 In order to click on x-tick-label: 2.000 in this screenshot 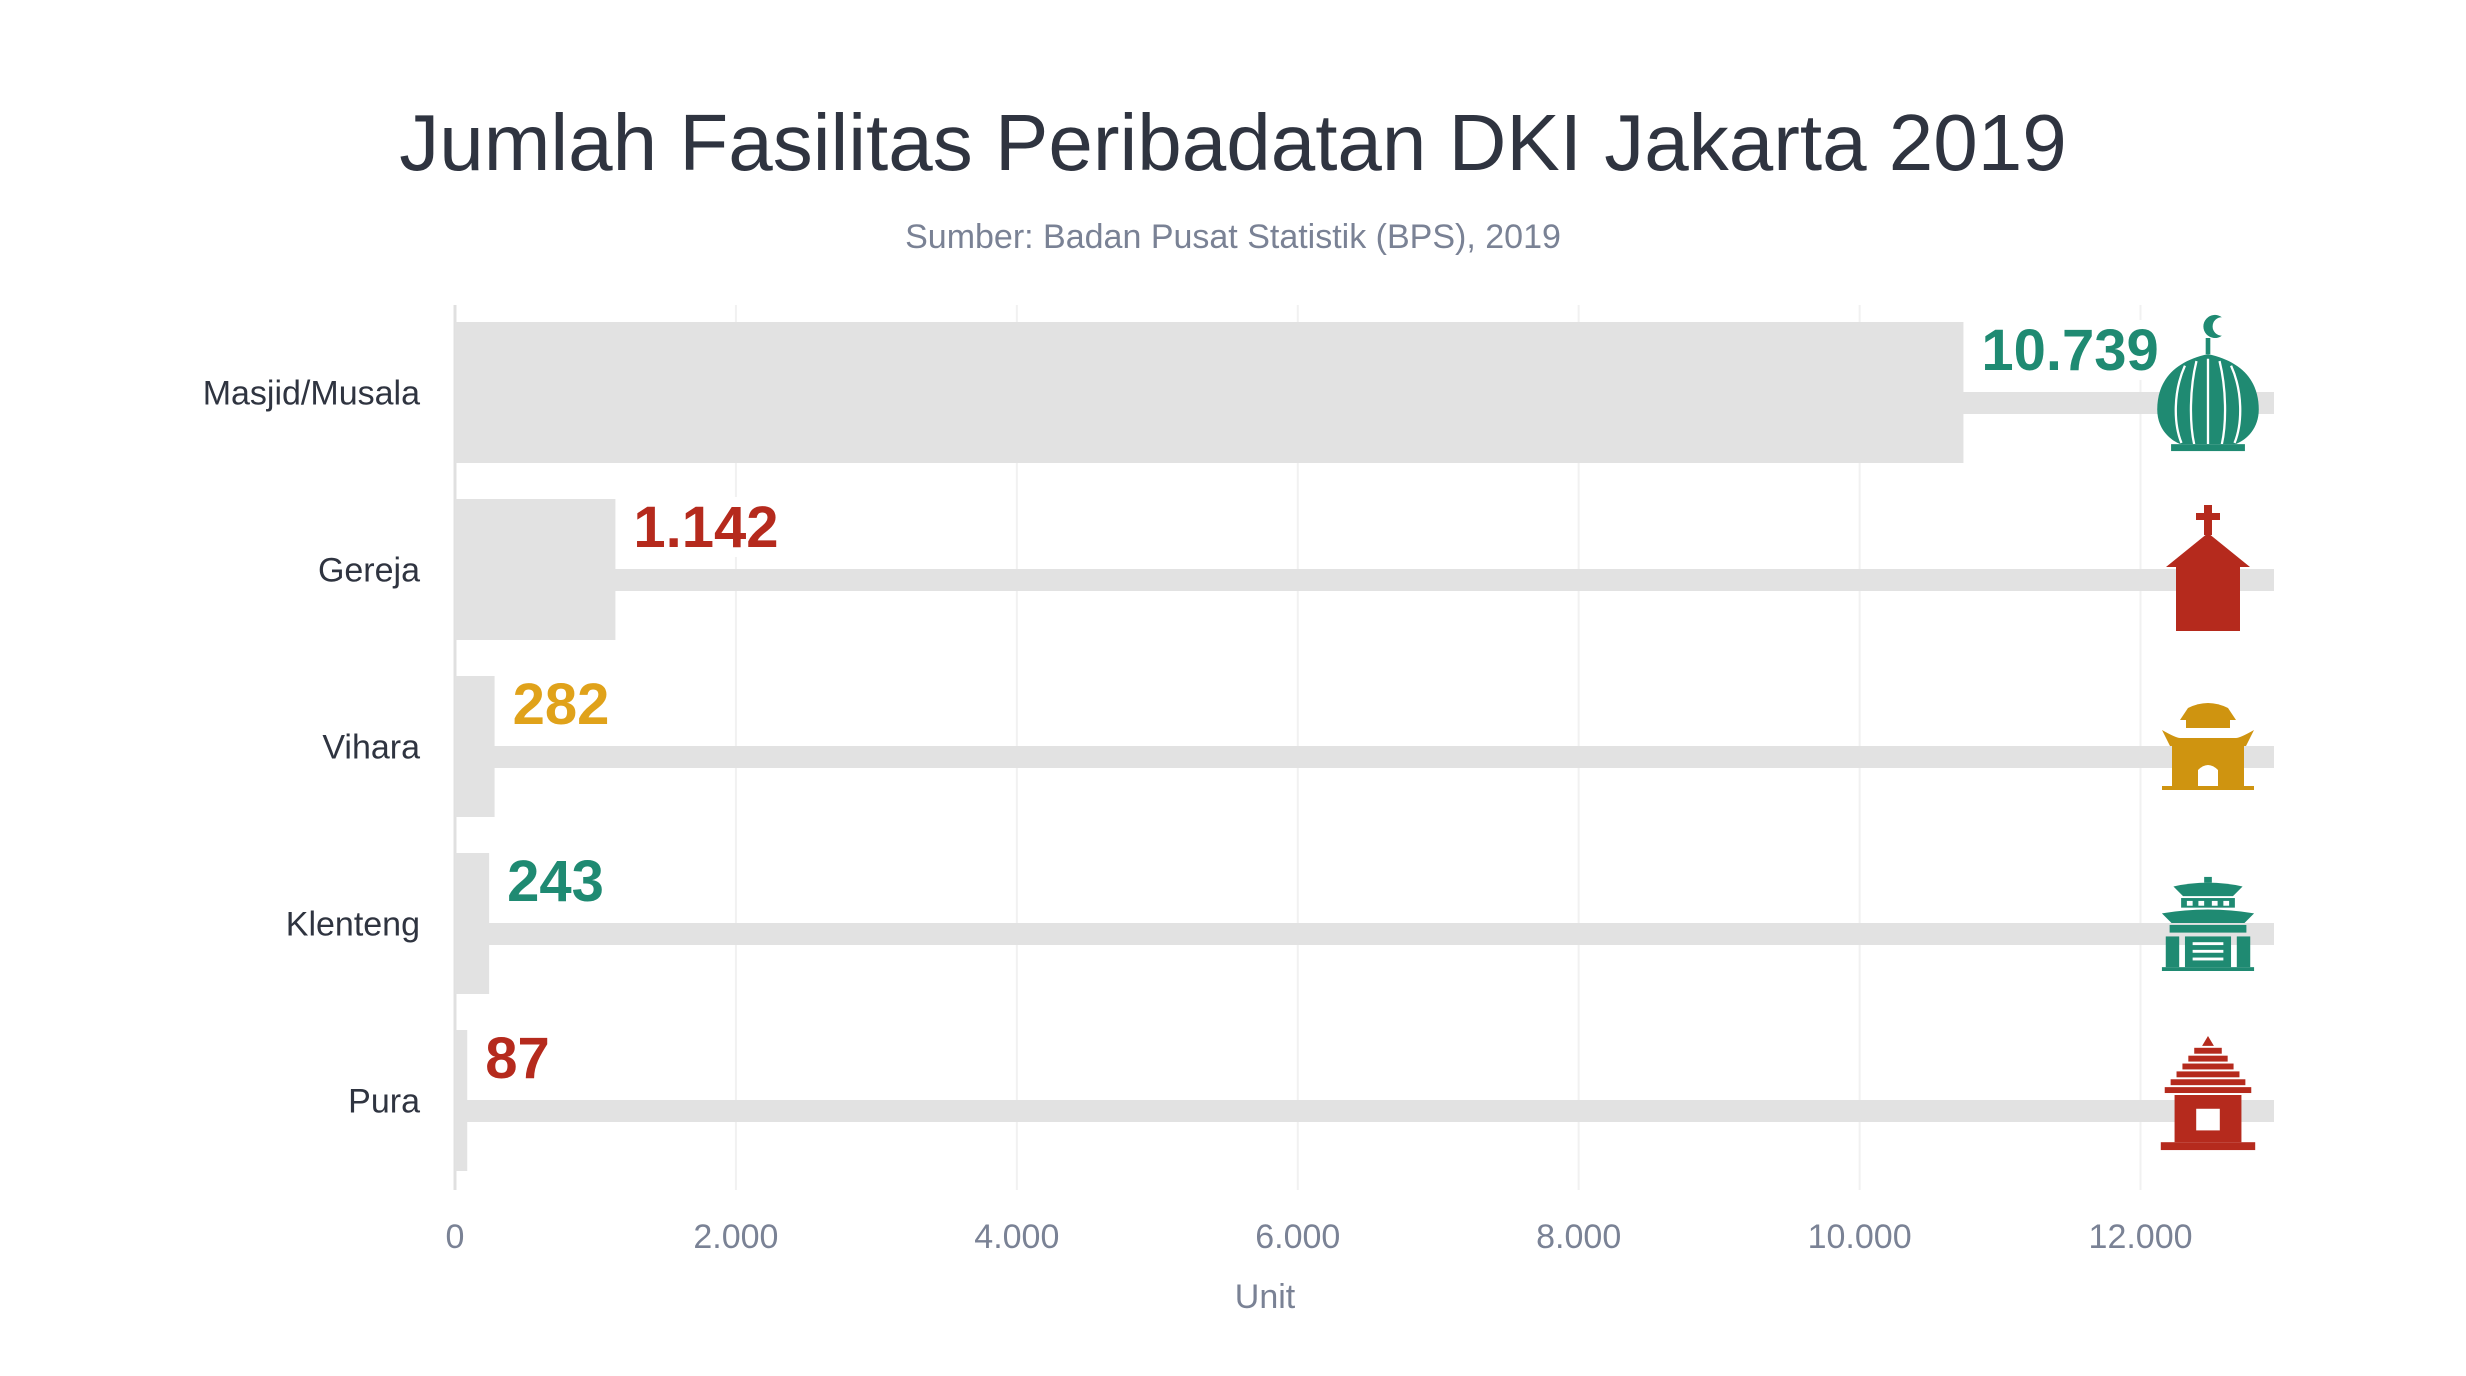, I will do `click(735, 1237)`.